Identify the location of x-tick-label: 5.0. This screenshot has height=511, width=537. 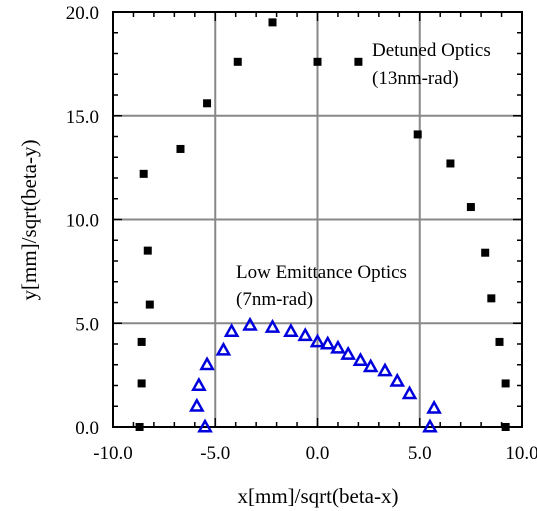
(420, 453).